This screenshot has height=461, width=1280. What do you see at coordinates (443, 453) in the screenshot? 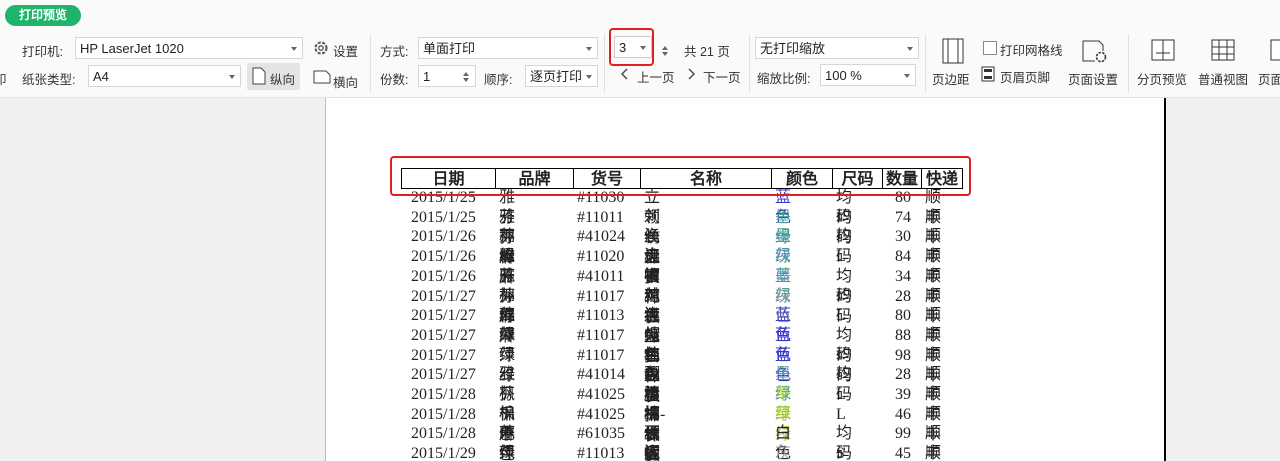
I see `table-cell: 2015/1/29` at bounding box center [443, 453].